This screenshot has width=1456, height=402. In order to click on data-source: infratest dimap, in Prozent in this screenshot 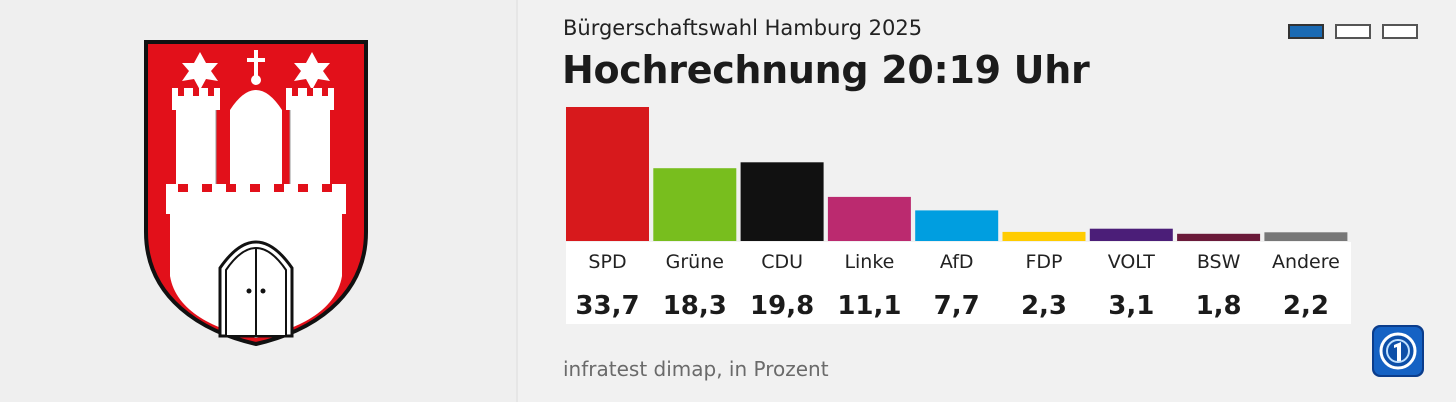, I will do `click(696, 369)`.